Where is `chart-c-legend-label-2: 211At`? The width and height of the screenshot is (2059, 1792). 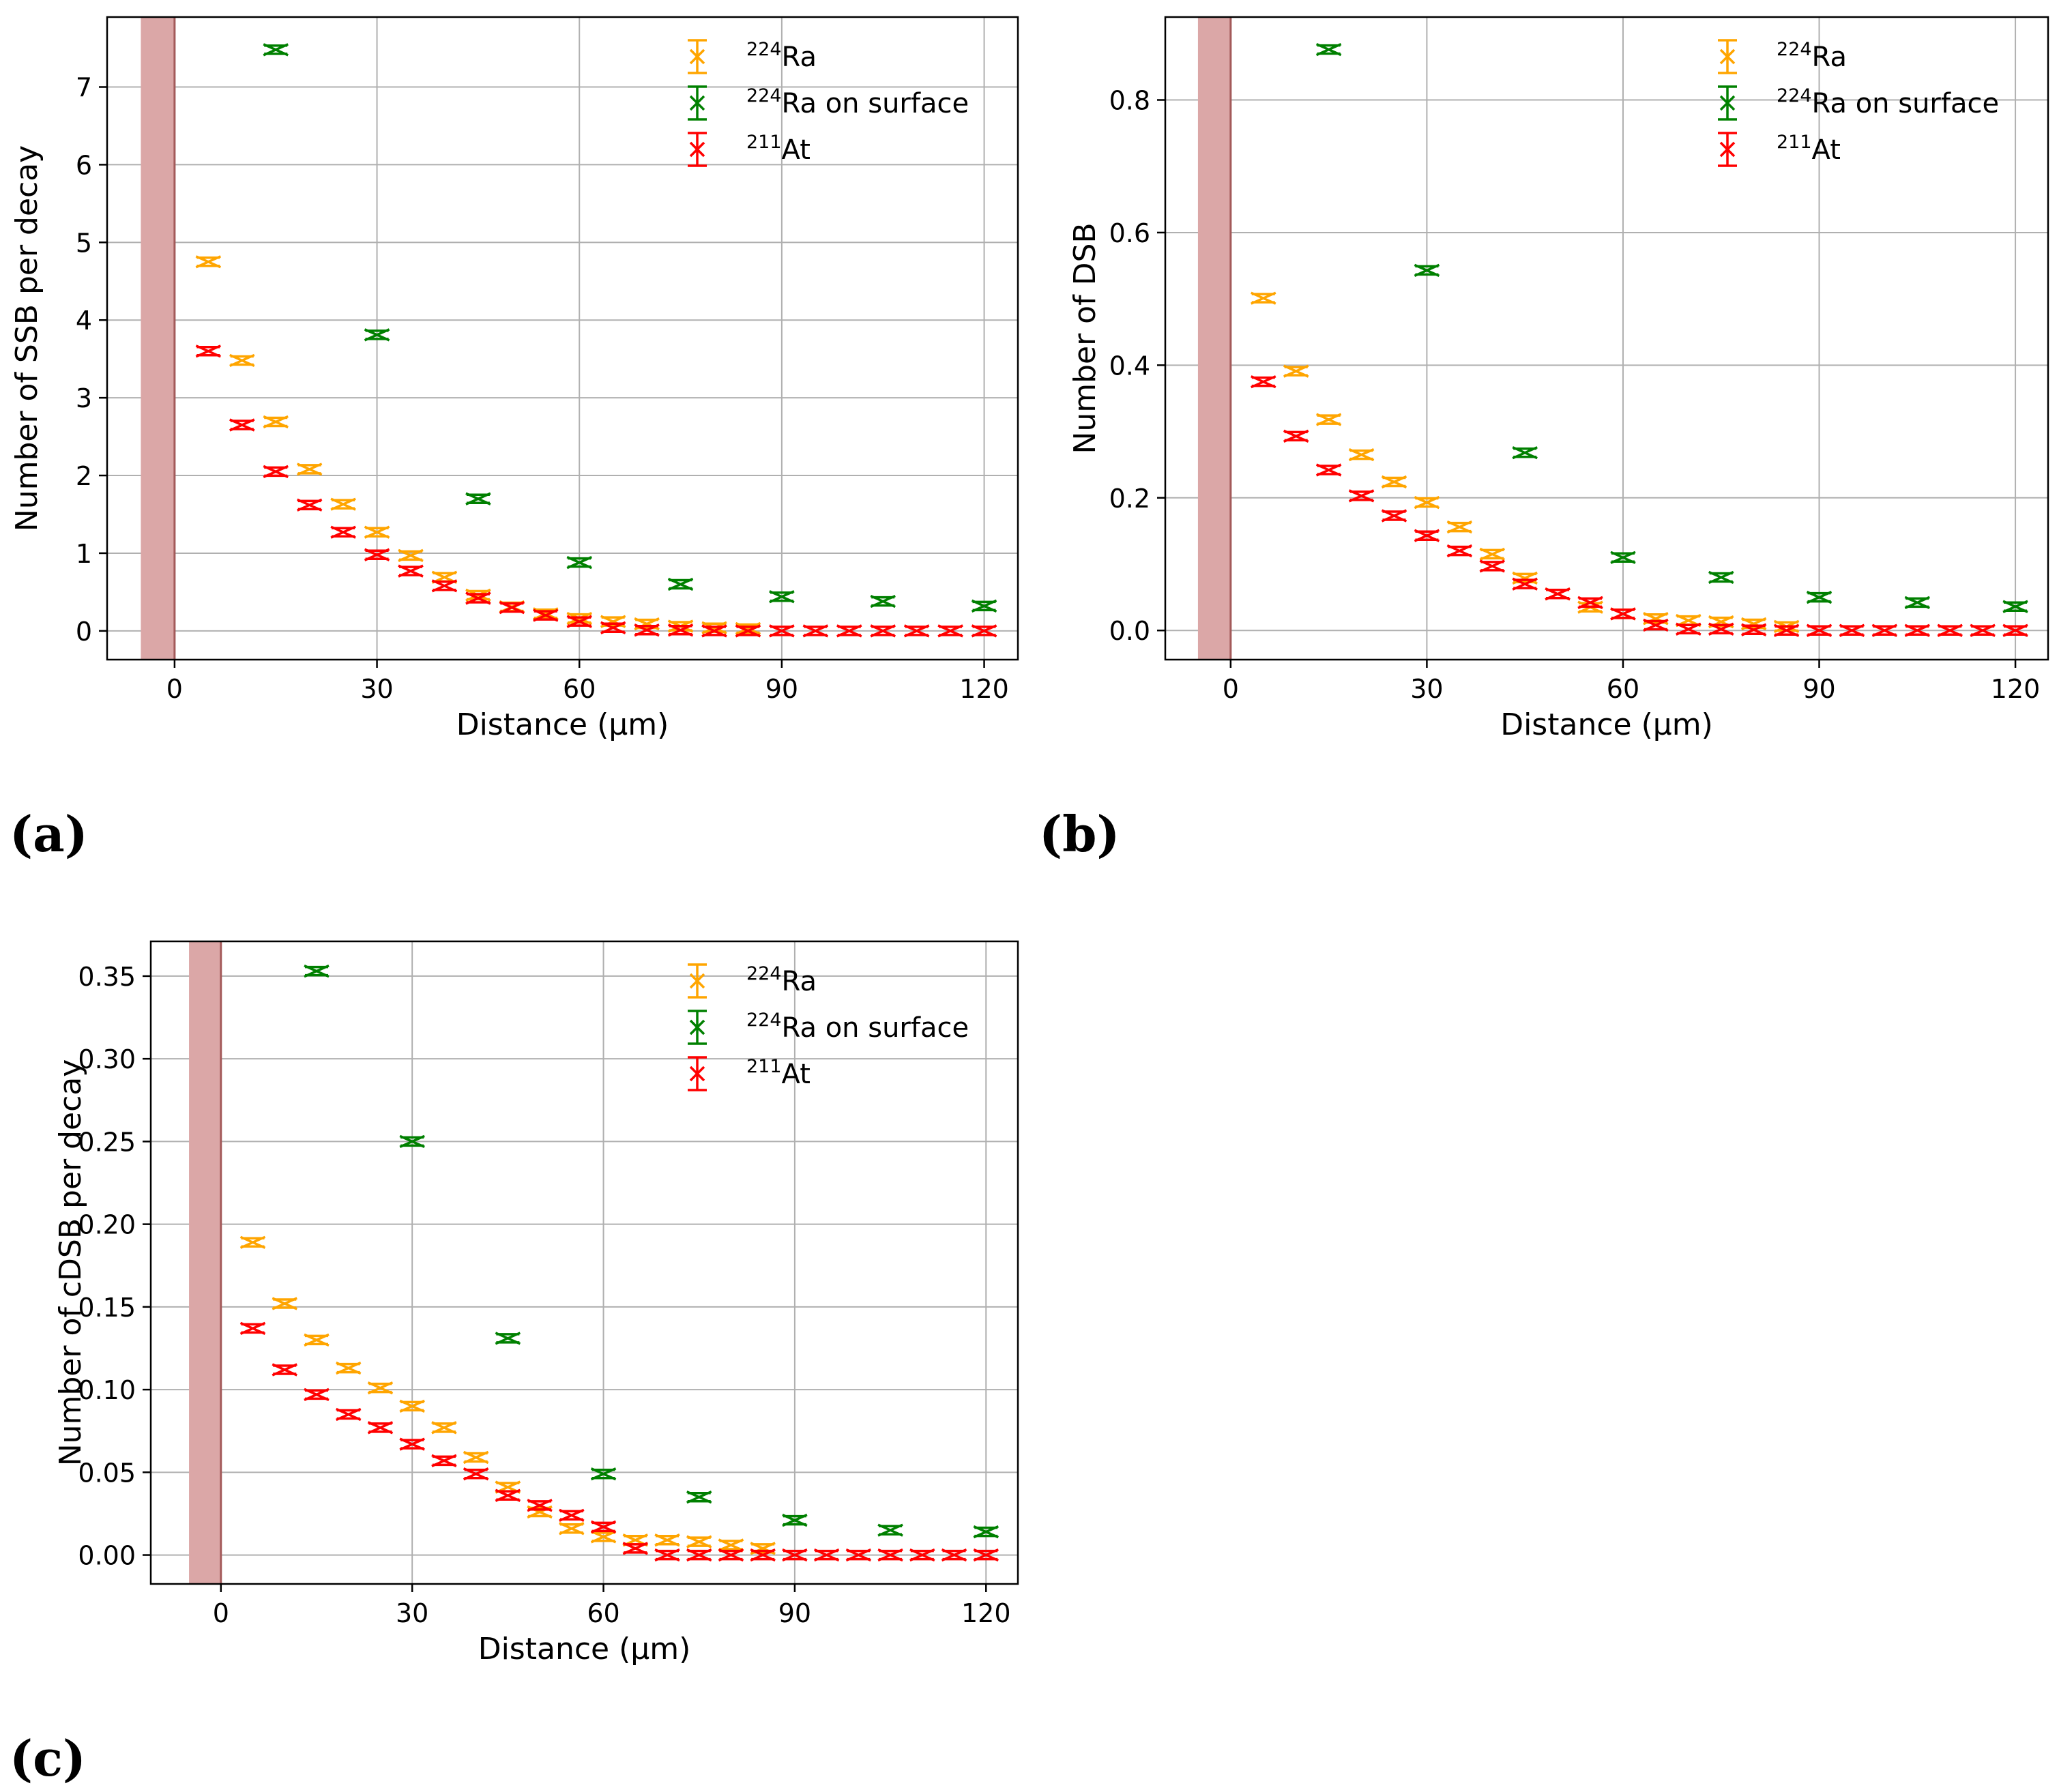 chart-c-legend-label-2: 211At is located at coordinates (778, 1073).